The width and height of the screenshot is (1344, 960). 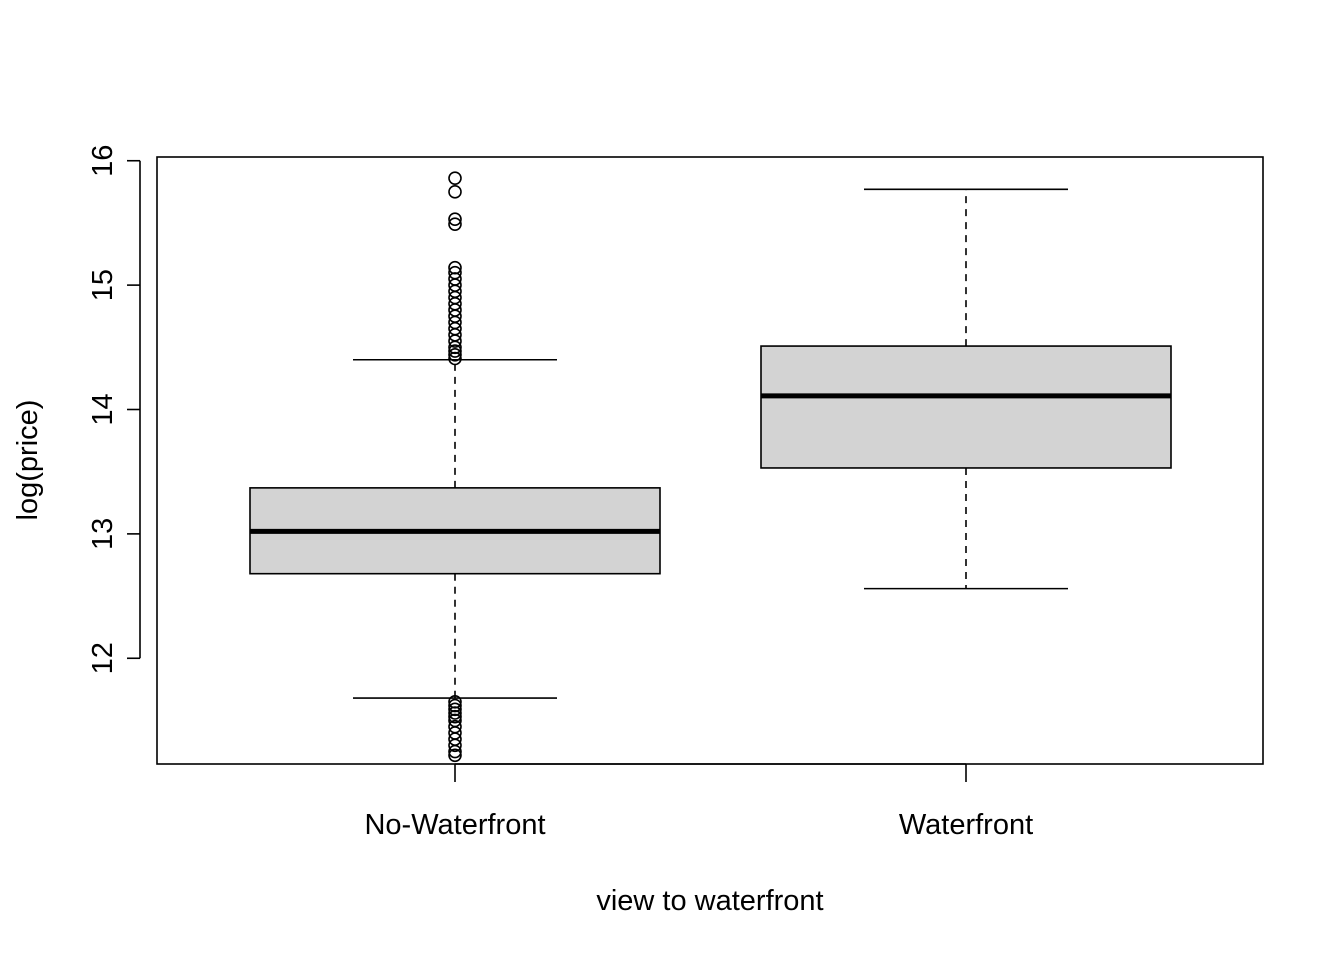 What do you see at coordinates (103, 658) in the screenshot?
I see `y-tick-label: 12` at bounding box center [103, 658].